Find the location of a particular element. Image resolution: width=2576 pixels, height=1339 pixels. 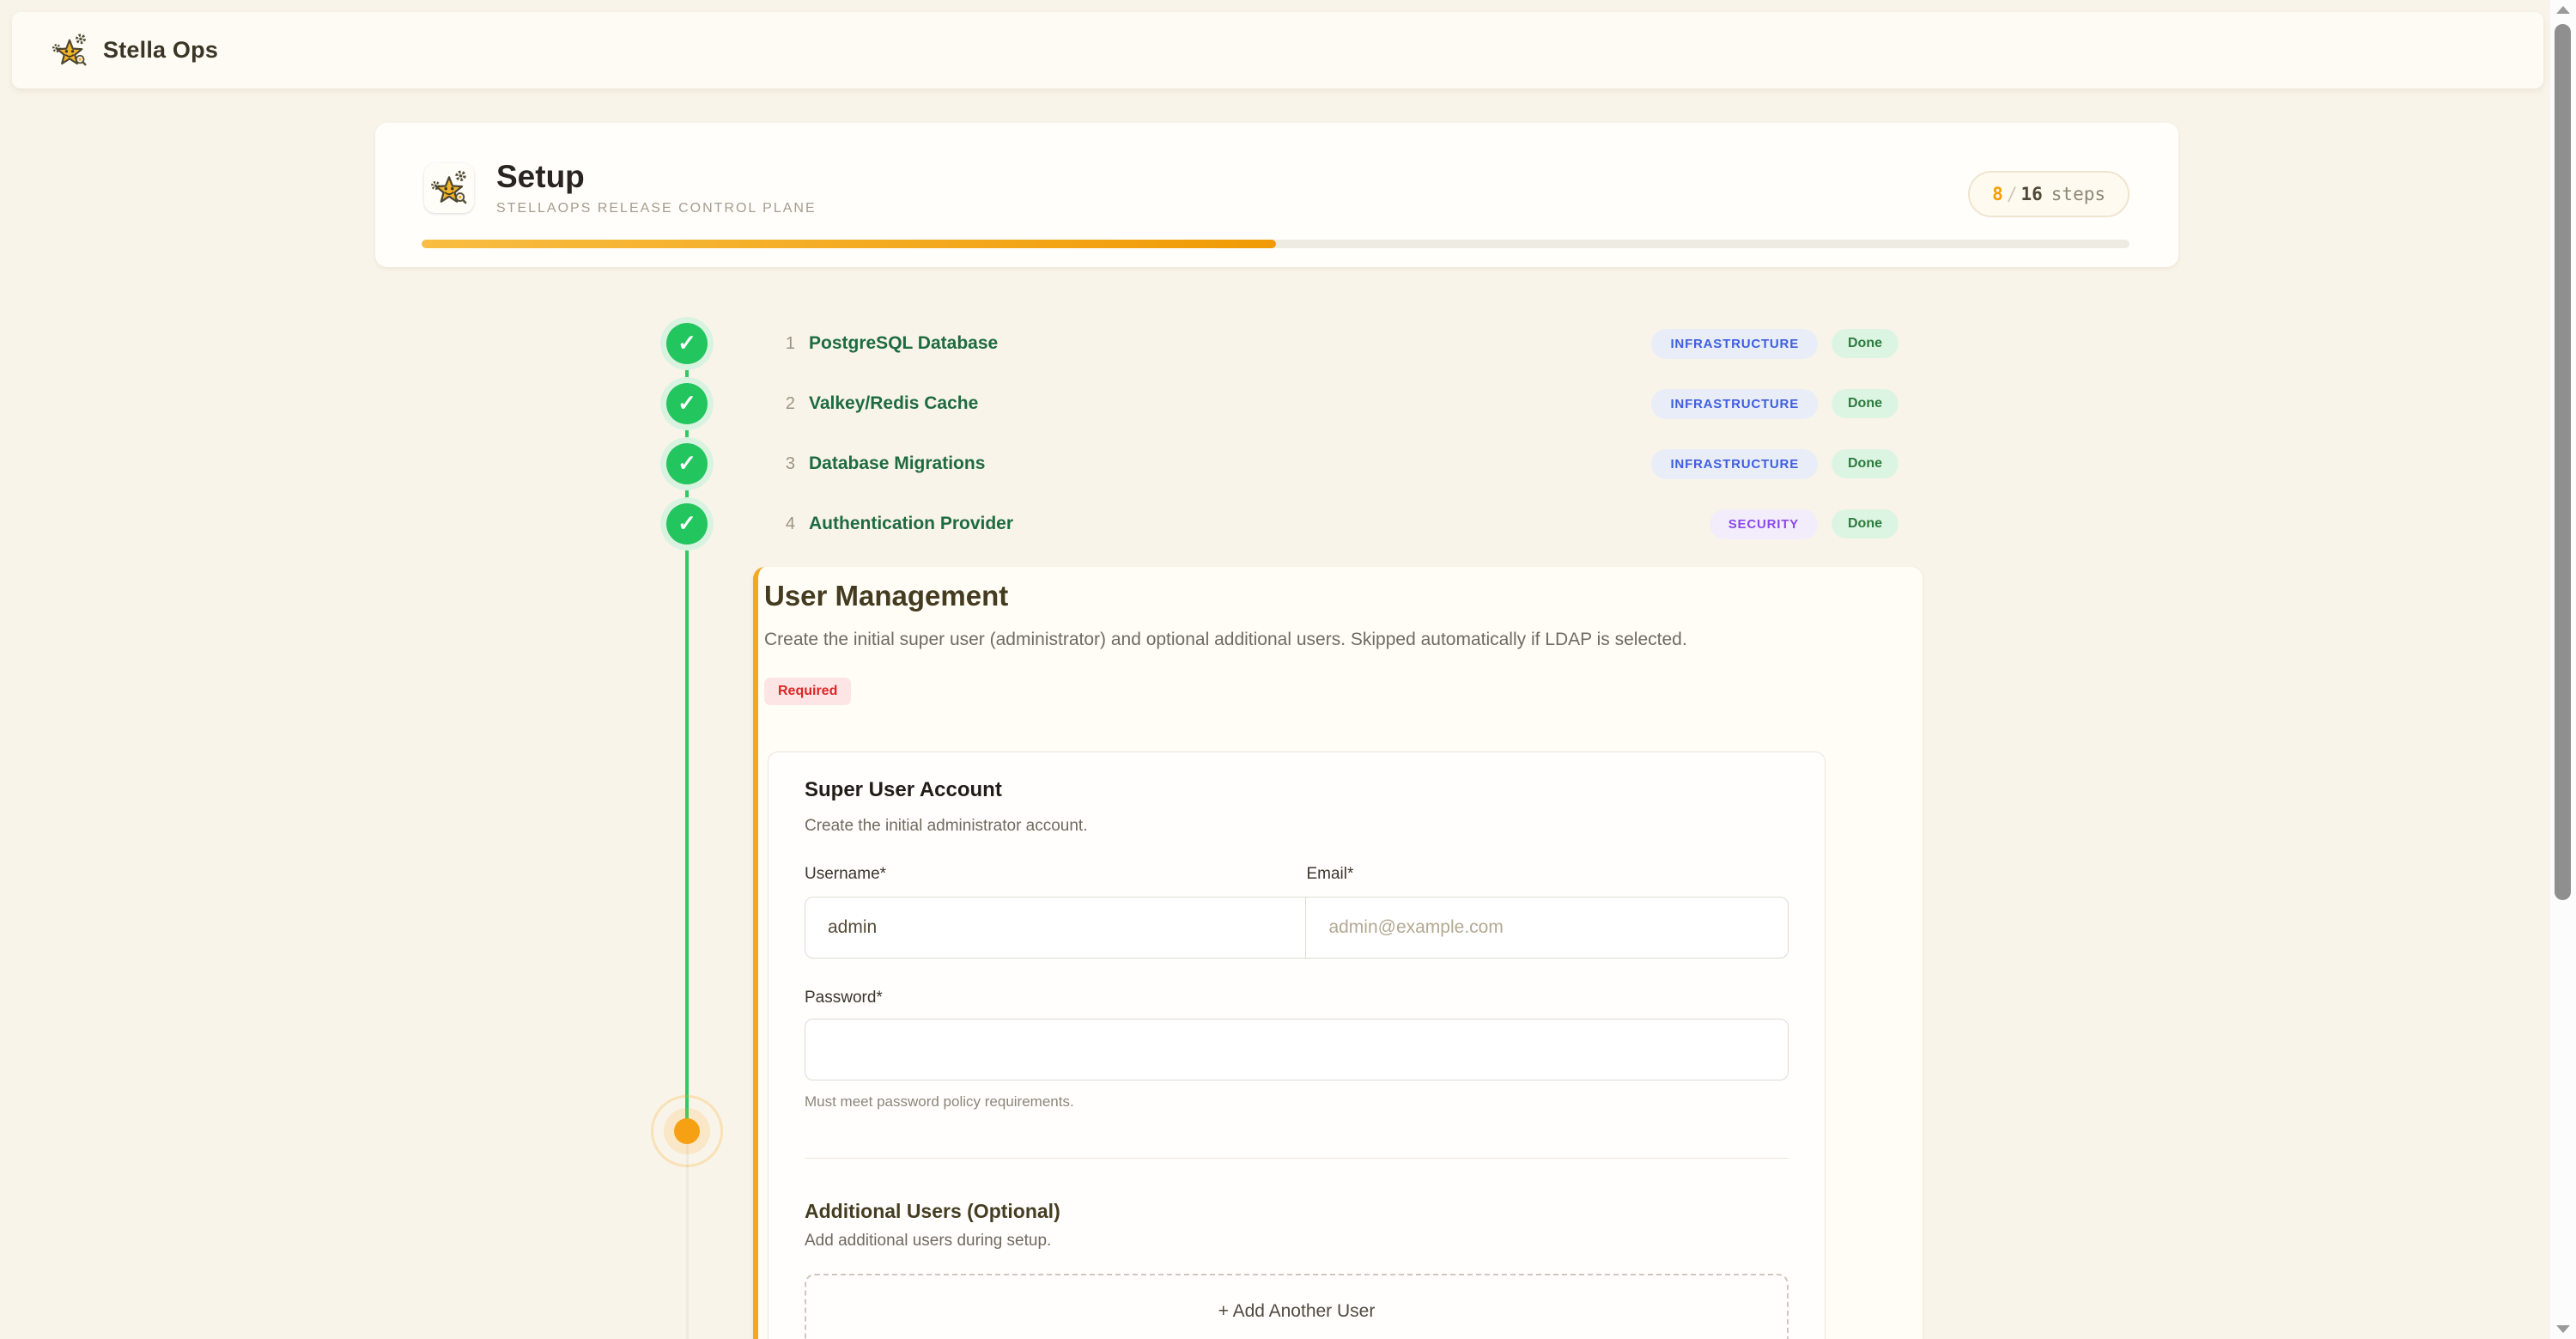

step-number: 3 is located at coordinates (790, 463).